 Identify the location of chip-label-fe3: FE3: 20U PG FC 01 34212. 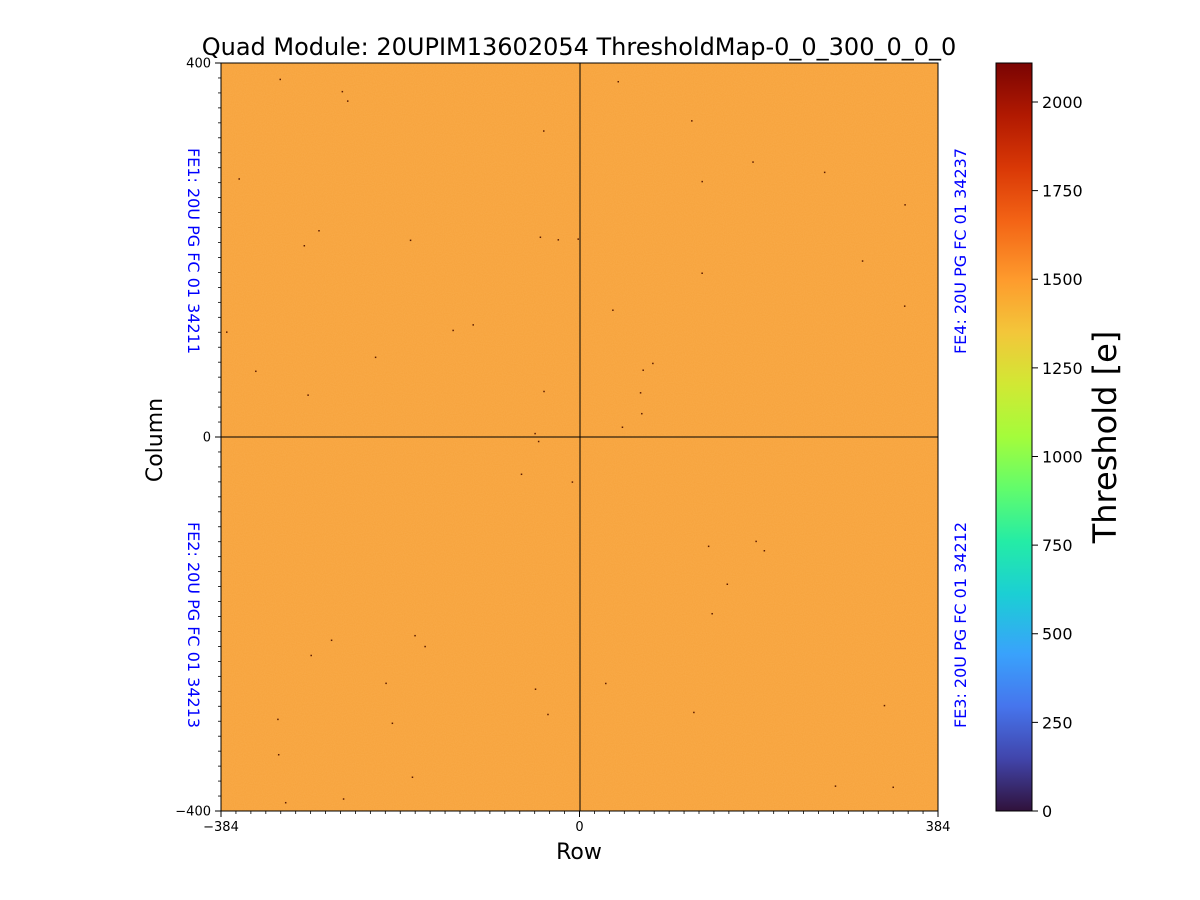
(960, 625).